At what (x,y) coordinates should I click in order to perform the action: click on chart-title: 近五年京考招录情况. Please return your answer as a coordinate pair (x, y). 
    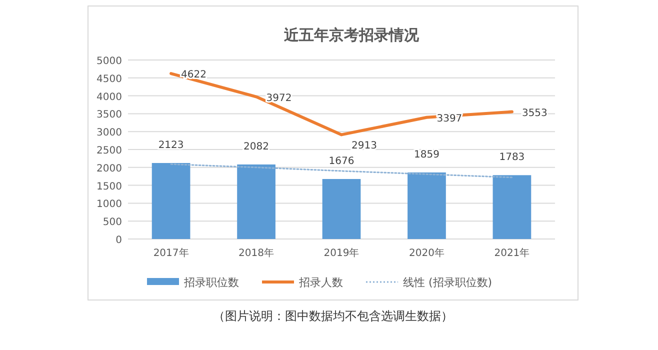
    Looking at the image, I should click on (351, 35).